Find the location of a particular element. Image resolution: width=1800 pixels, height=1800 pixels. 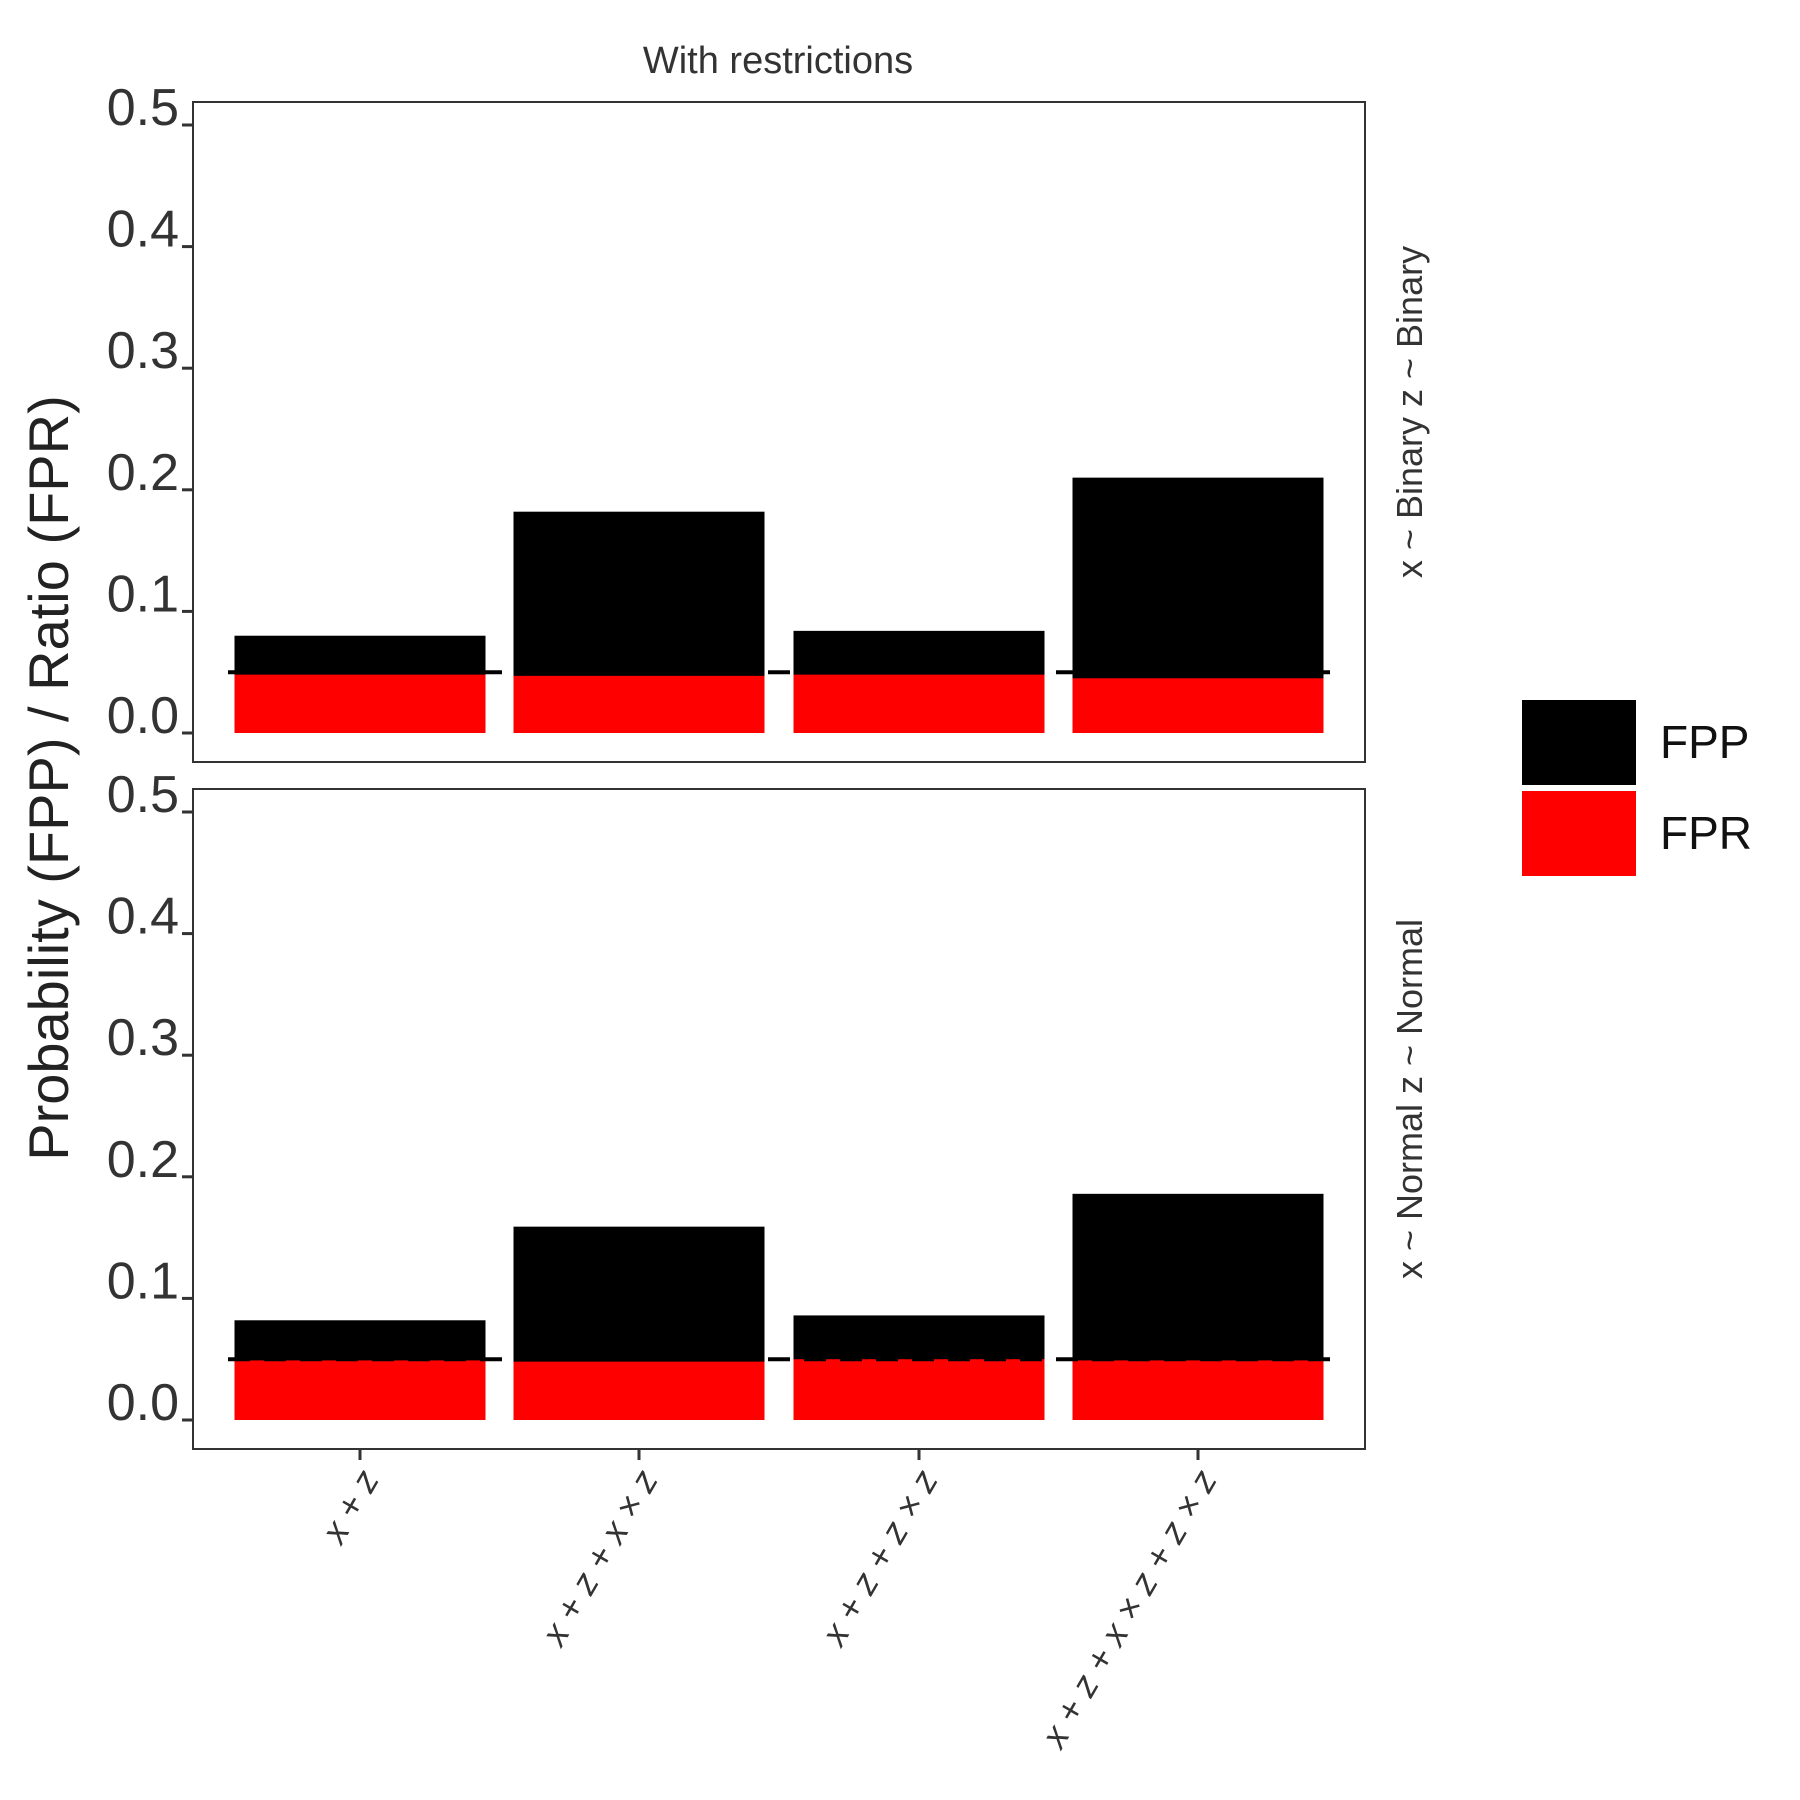

legend-key-fpr is located at coordinates (1579, 833).